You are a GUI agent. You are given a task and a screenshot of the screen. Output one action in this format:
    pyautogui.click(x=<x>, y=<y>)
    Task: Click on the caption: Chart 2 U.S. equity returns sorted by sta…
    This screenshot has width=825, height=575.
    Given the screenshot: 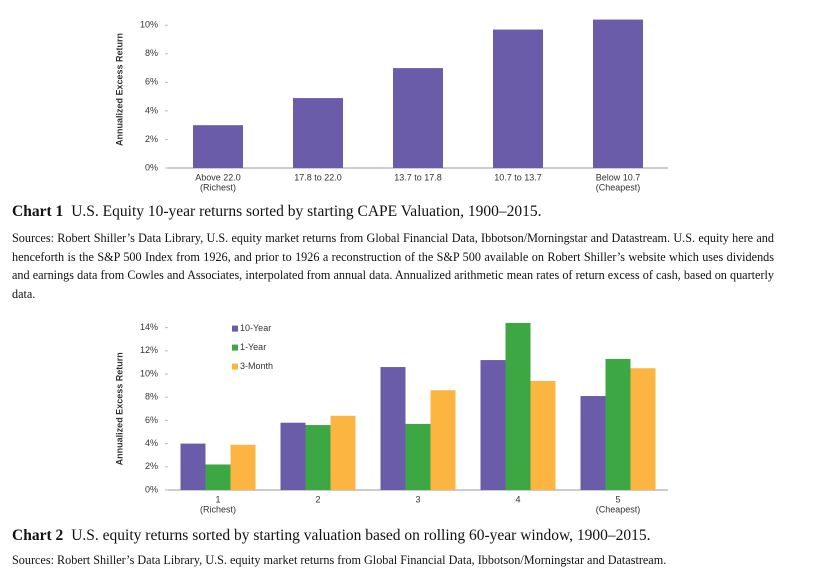 What is the action you would take?
    pyautogui.click(x=331, y=536)
    